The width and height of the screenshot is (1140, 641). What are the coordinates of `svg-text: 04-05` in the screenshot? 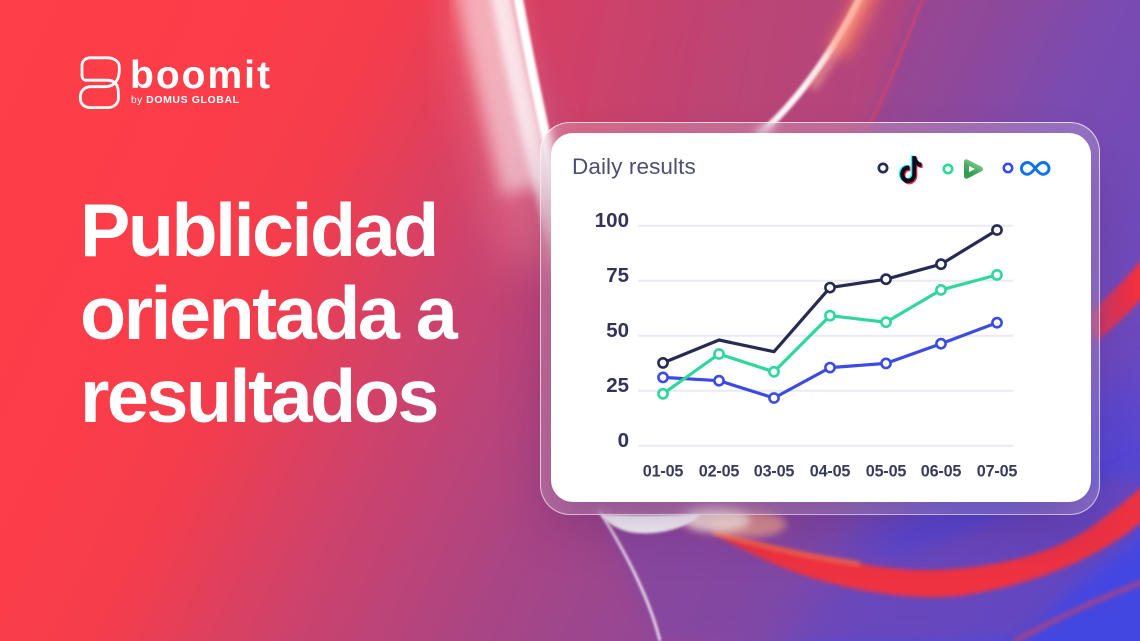 It's located at (830, 472).